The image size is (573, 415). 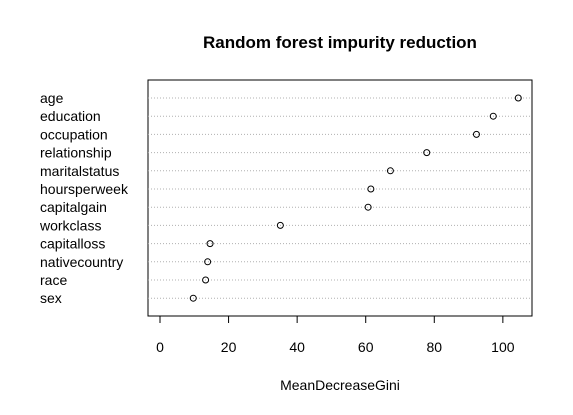 What do you see at coordinates (427, 153) in the screenshot?
I see `point-relationship` at bounding box center [427, 153].